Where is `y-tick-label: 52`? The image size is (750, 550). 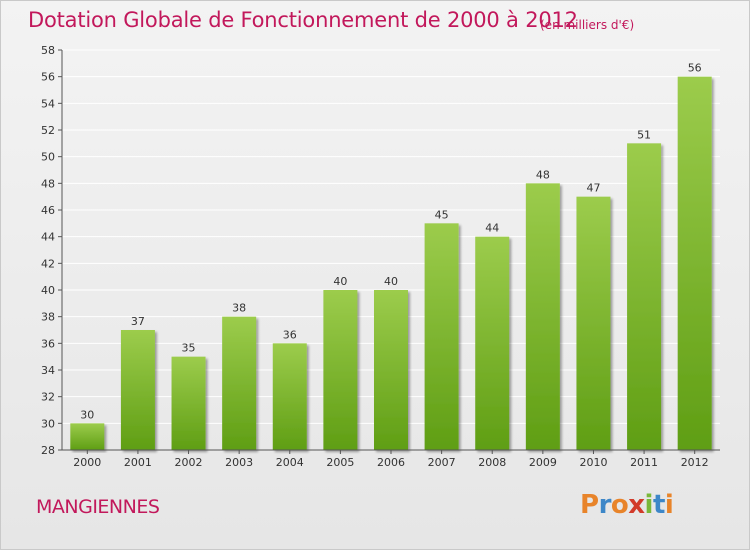 y-tick-label: 52 is located at coordinates (48, 130).